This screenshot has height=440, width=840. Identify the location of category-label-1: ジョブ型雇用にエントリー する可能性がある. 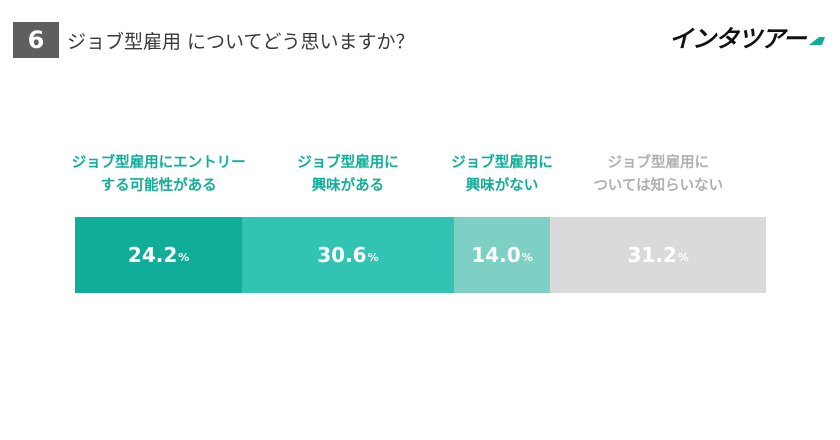
(159, 175).